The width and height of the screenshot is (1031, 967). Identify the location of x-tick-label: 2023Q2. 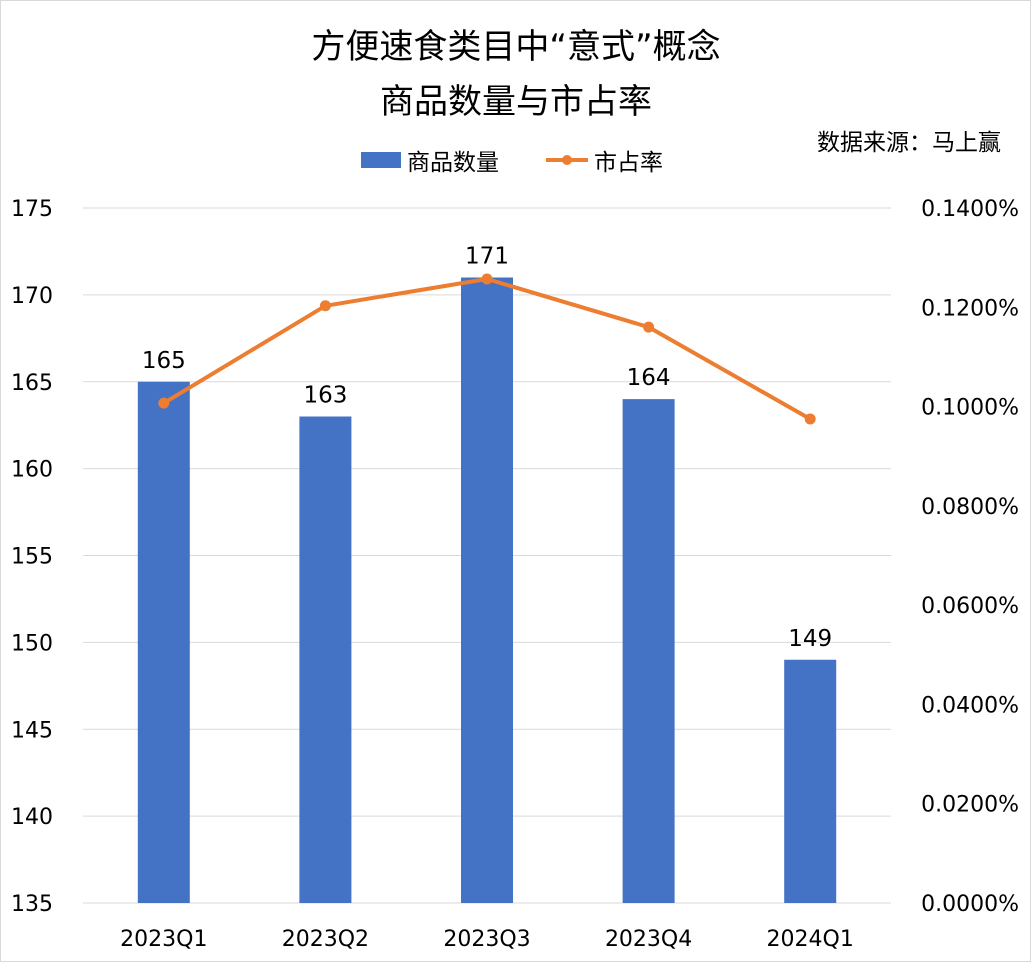
(325, 939).